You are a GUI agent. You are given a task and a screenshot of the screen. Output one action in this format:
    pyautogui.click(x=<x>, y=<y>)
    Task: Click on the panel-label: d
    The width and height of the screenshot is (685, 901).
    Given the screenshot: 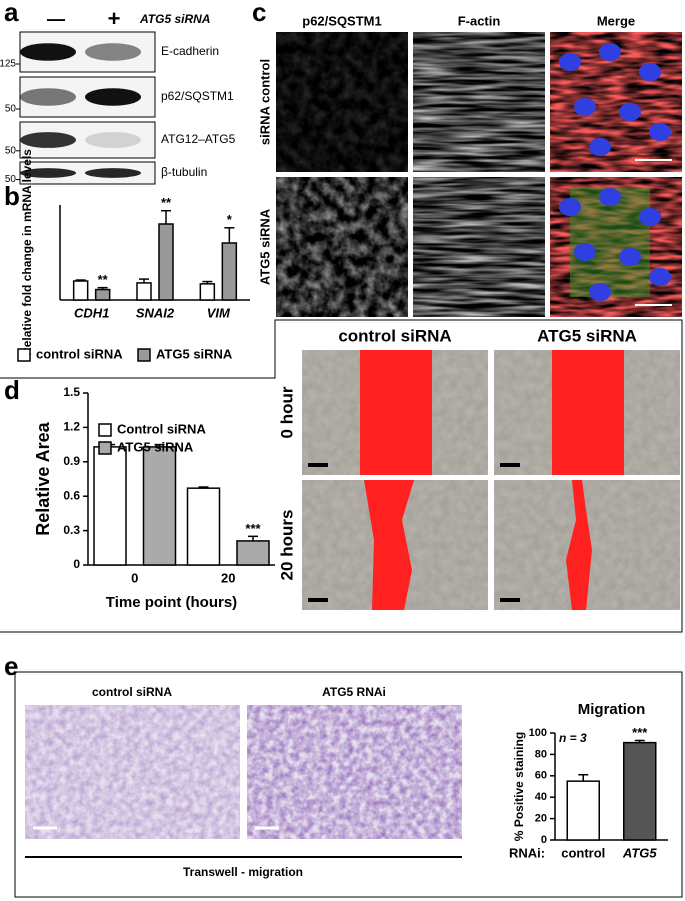 What is the action you would take?
    pyautogui.click(x=12, y=390)
    